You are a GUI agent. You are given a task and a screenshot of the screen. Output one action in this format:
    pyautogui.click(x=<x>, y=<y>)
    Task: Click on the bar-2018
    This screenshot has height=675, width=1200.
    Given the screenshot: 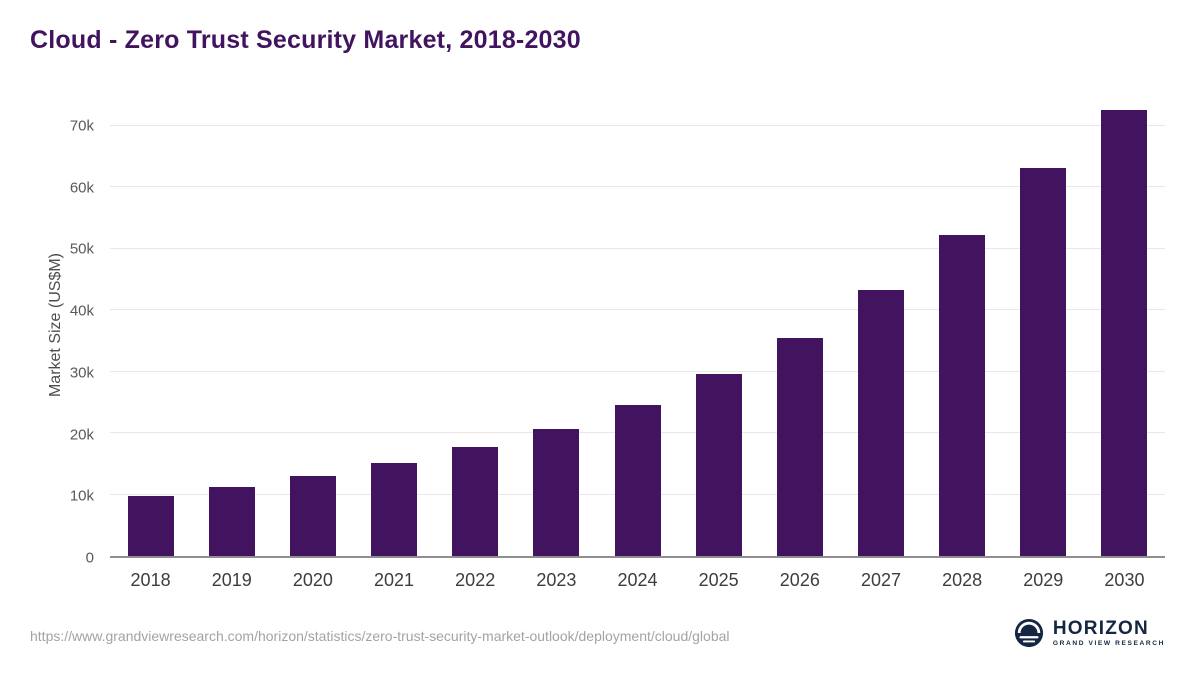 What is the action you would take?
    pyautogui.click(x=150, y=525)
    